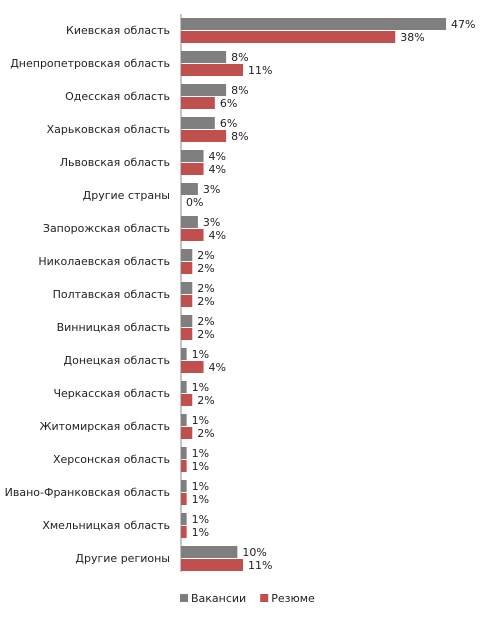 This screenshot has width=480, height=618. What do you see at coordinates (122, 558) in the screenshot?
I see `category-label: Другие регионы` at bounding box center [122, 558].